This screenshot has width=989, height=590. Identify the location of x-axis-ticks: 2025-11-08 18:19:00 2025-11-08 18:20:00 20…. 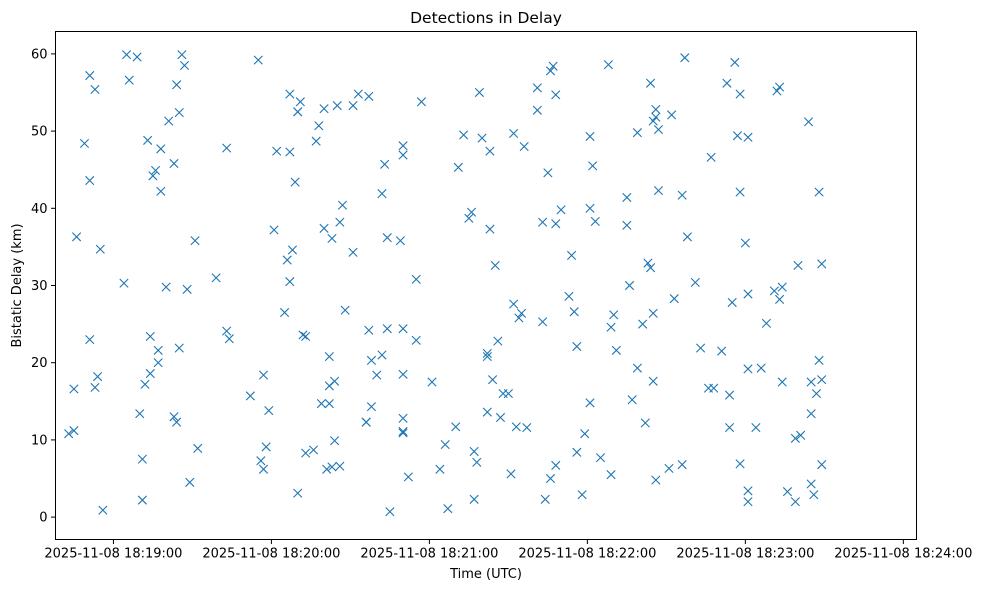
(508, 550).